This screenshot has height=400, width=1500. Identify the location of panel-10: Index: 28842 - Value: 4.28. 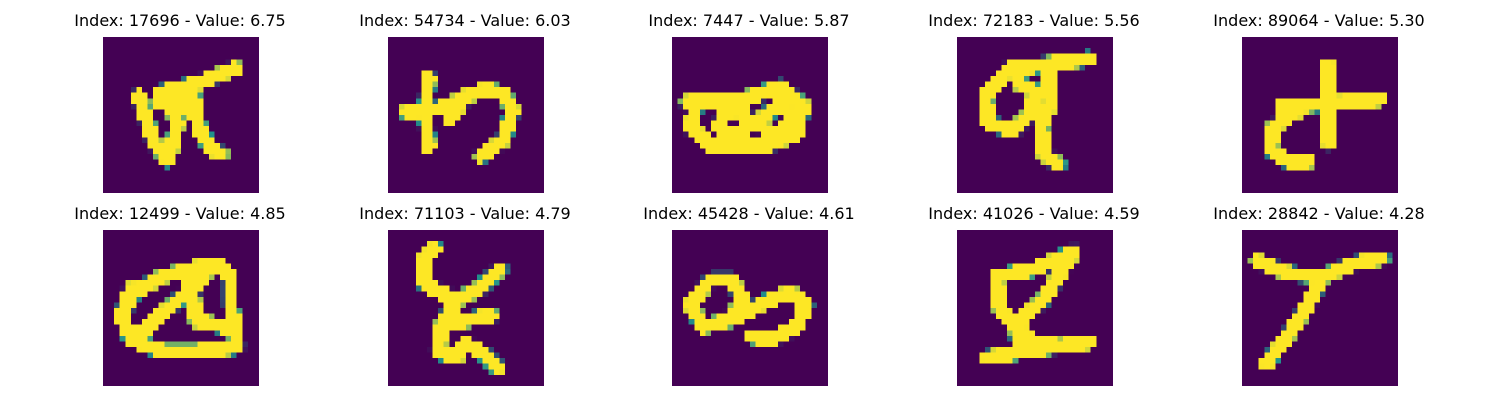
(1319, 289).